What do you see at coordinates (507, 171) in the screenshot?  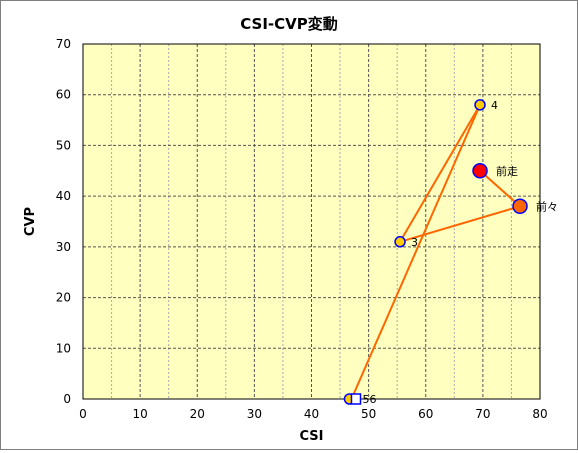 I see `point-label: 前走` at bounding box center [507, 171].